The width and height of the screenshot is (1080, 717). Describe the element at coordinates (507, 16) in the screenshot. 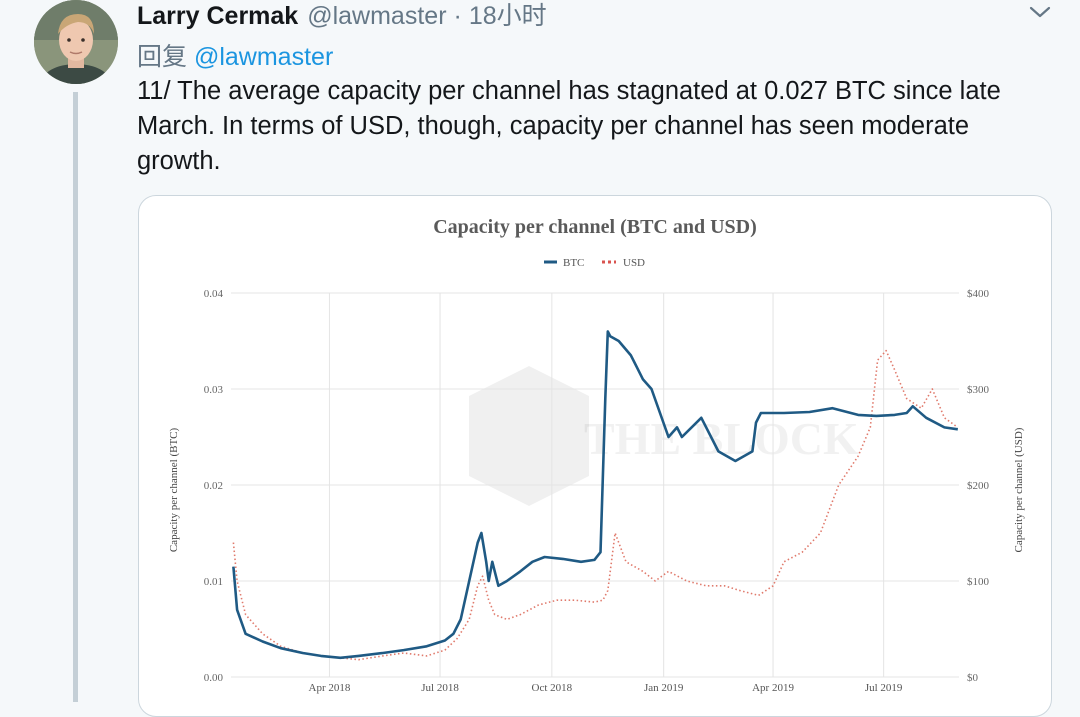

I see `tweet-time: 18小时` at that location.